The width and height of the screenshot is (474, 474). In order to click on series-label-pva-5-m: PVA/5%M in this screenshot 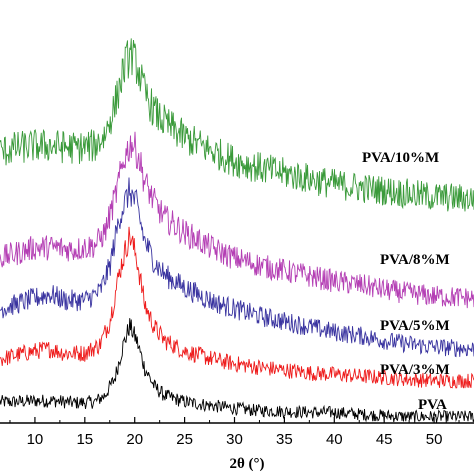, I will do `click(415, 326)`.